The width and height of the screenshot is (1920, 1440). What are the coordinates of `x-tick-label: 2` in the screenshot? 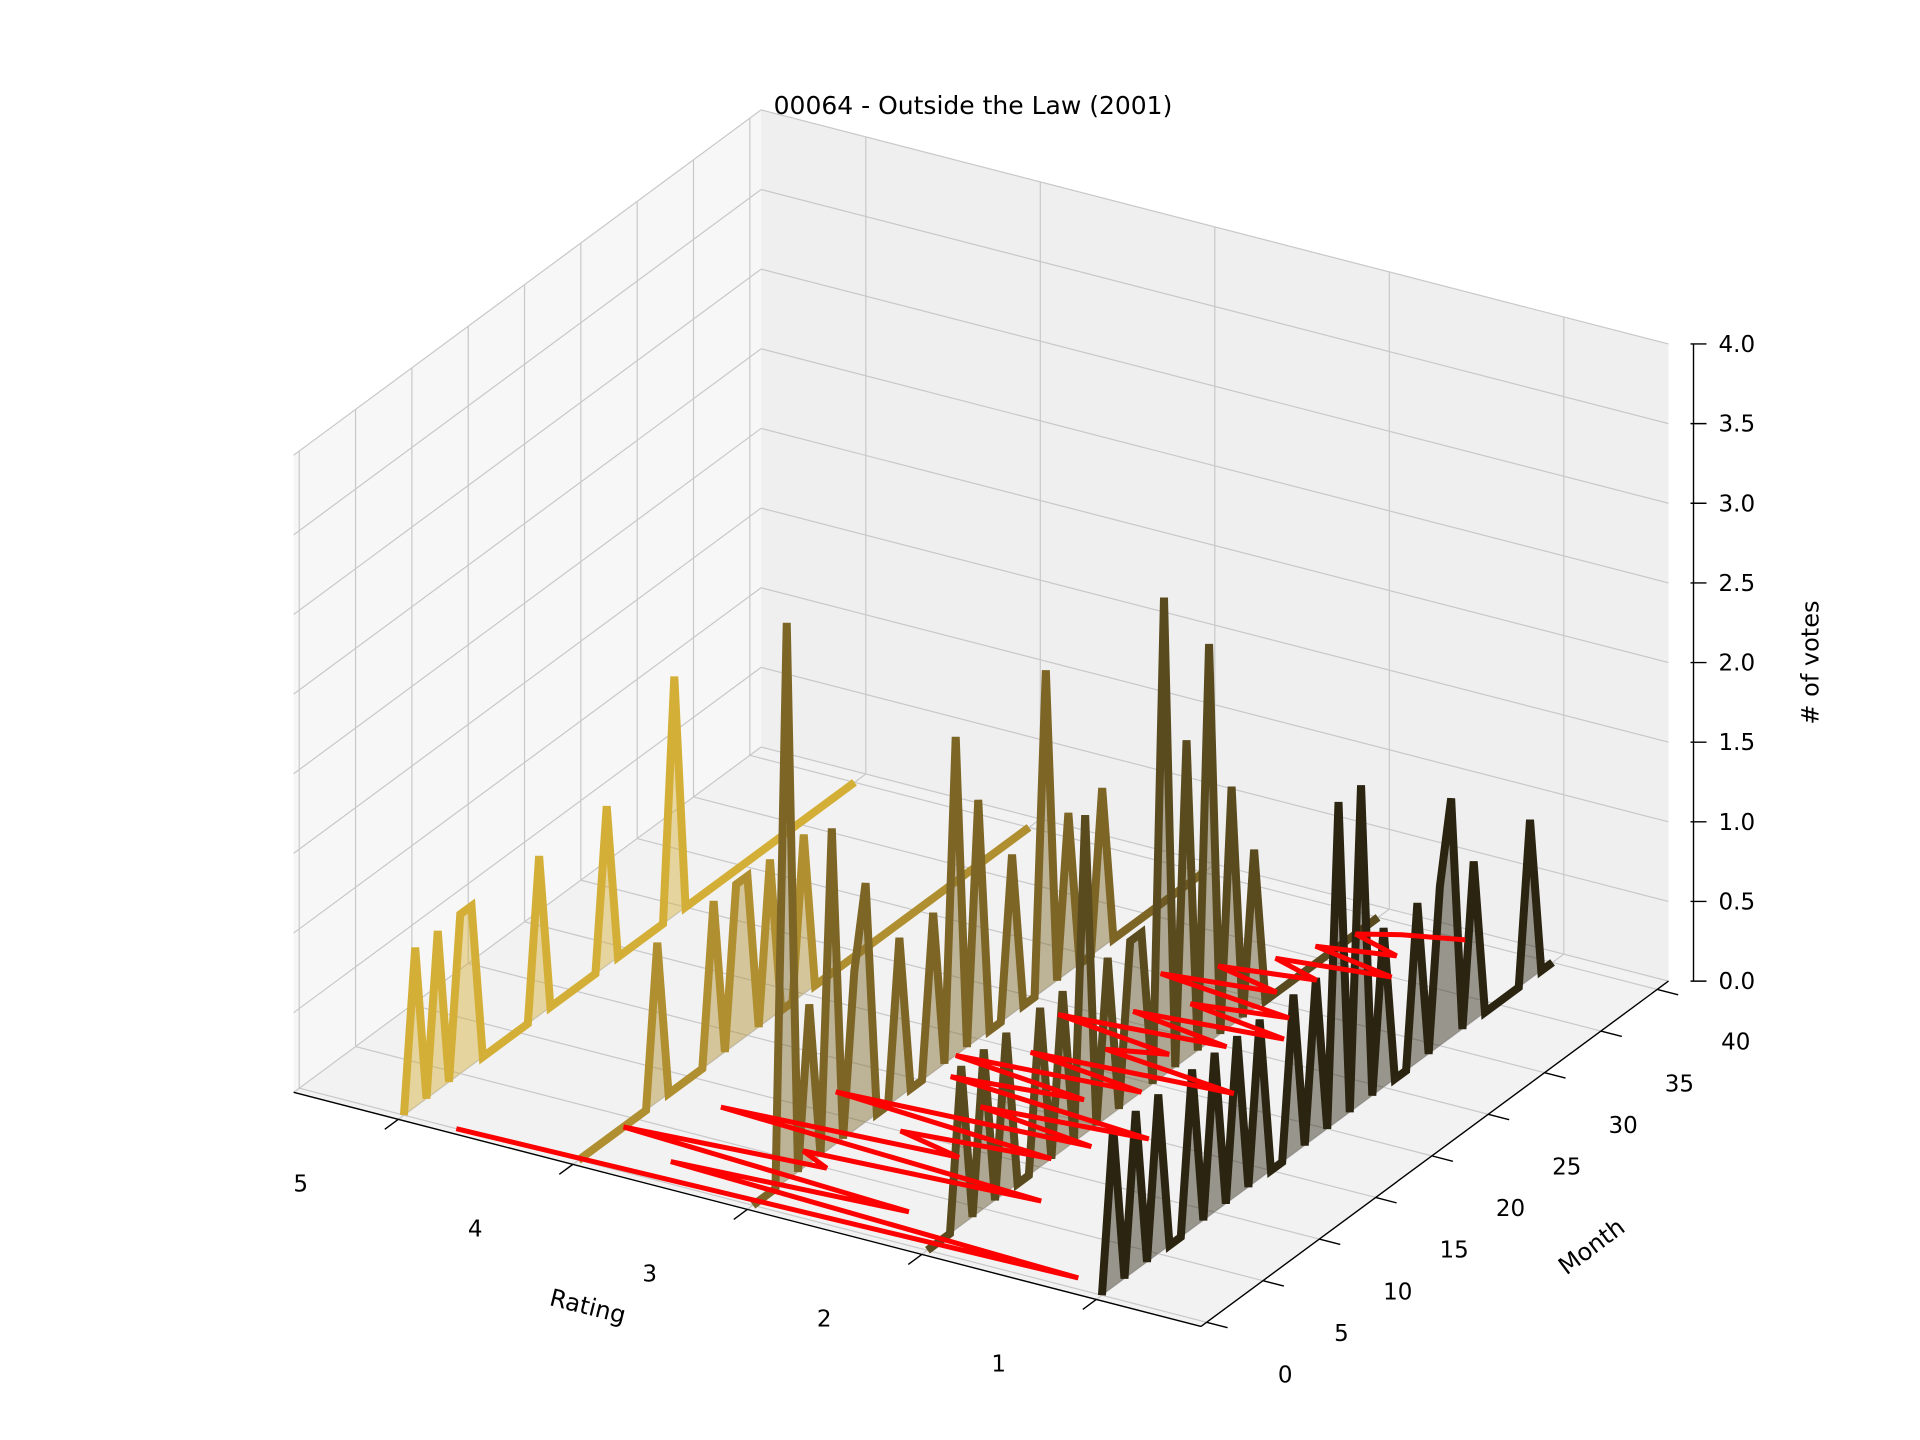 It's located at (824, 1319).